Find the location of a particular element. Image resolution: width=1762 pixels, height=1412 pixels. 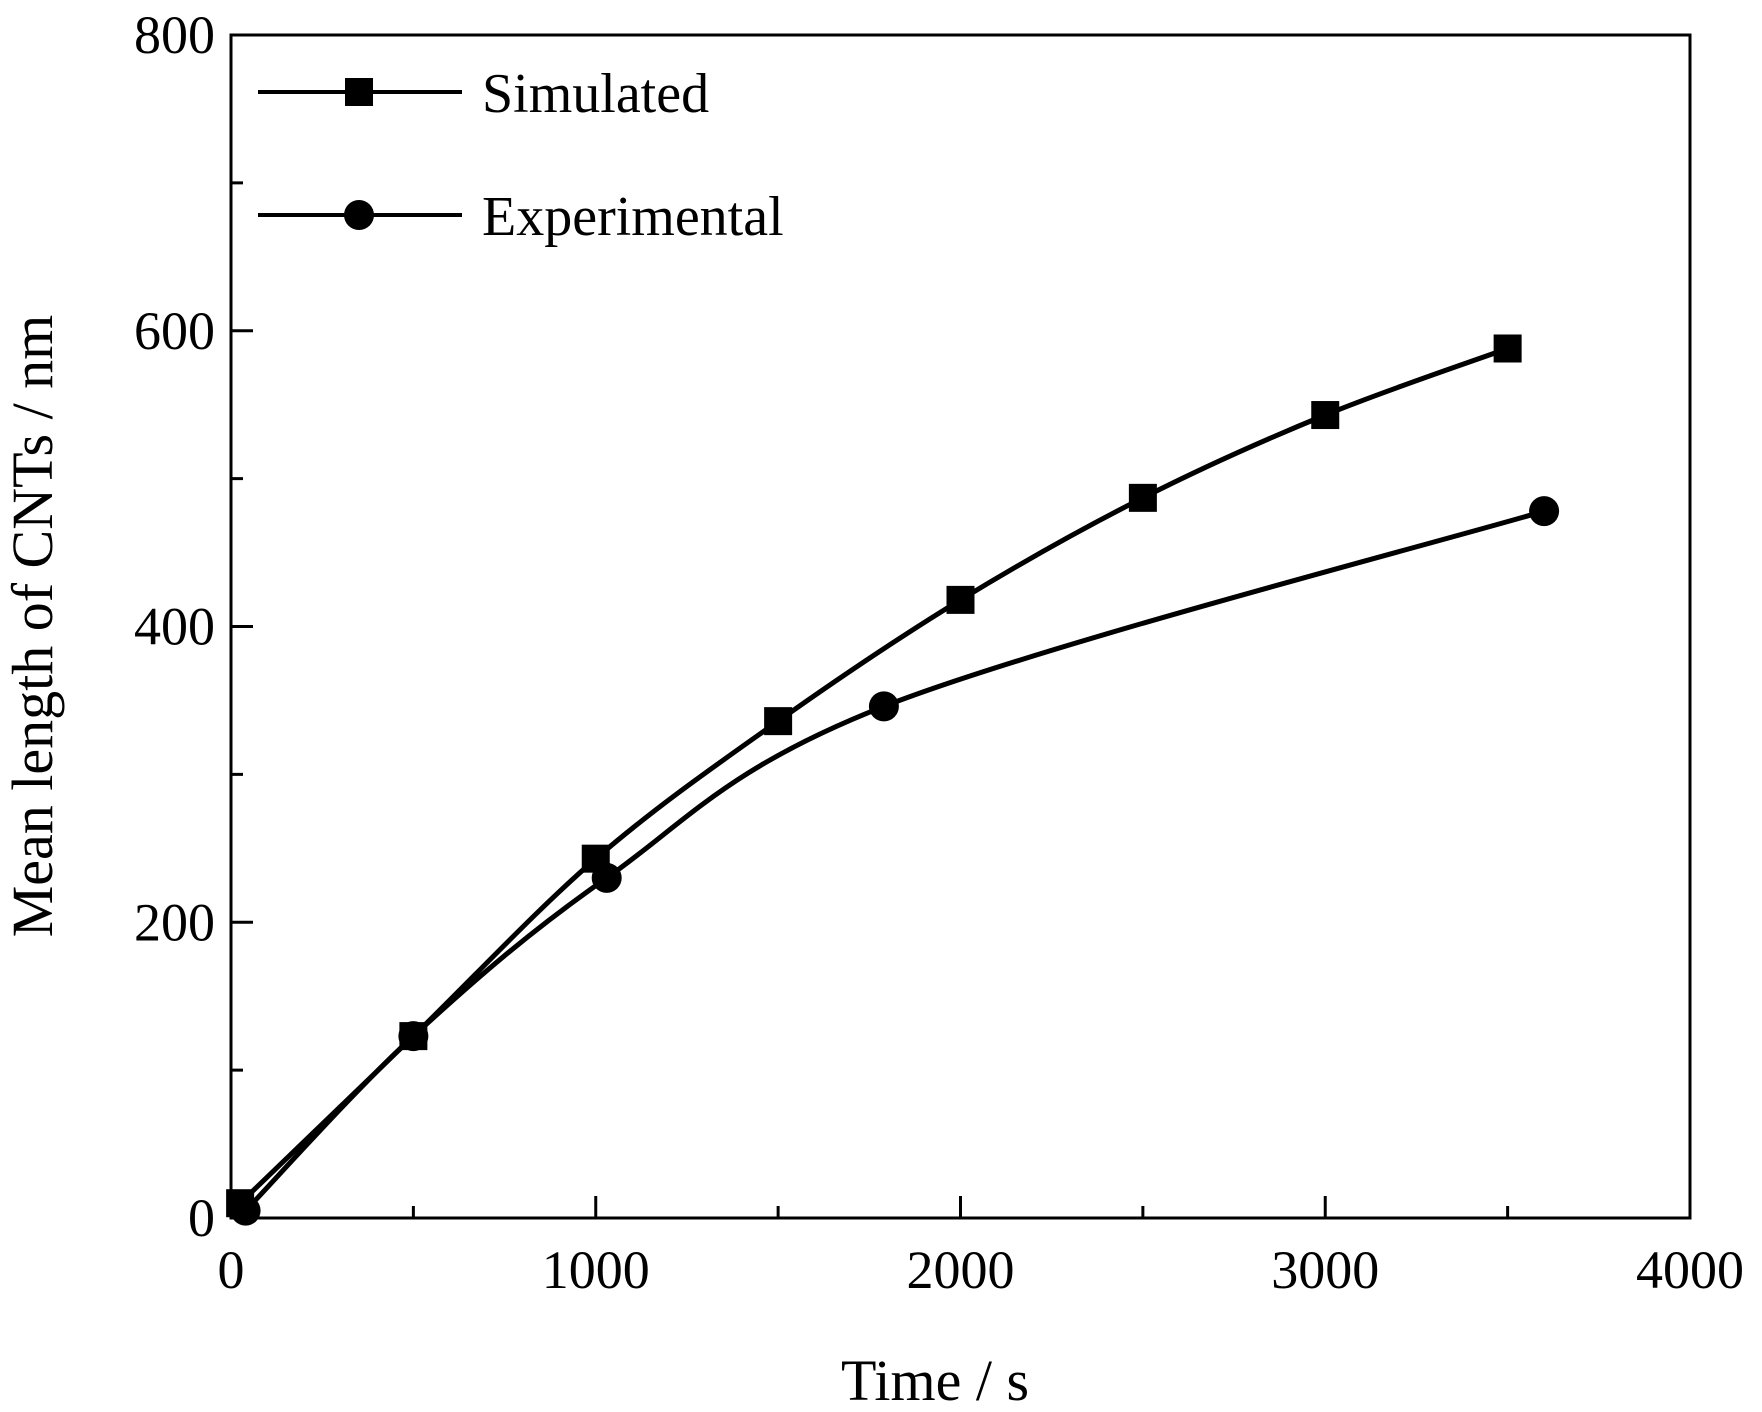

y-tick-label: 600 is located at coordinates (174, 331).